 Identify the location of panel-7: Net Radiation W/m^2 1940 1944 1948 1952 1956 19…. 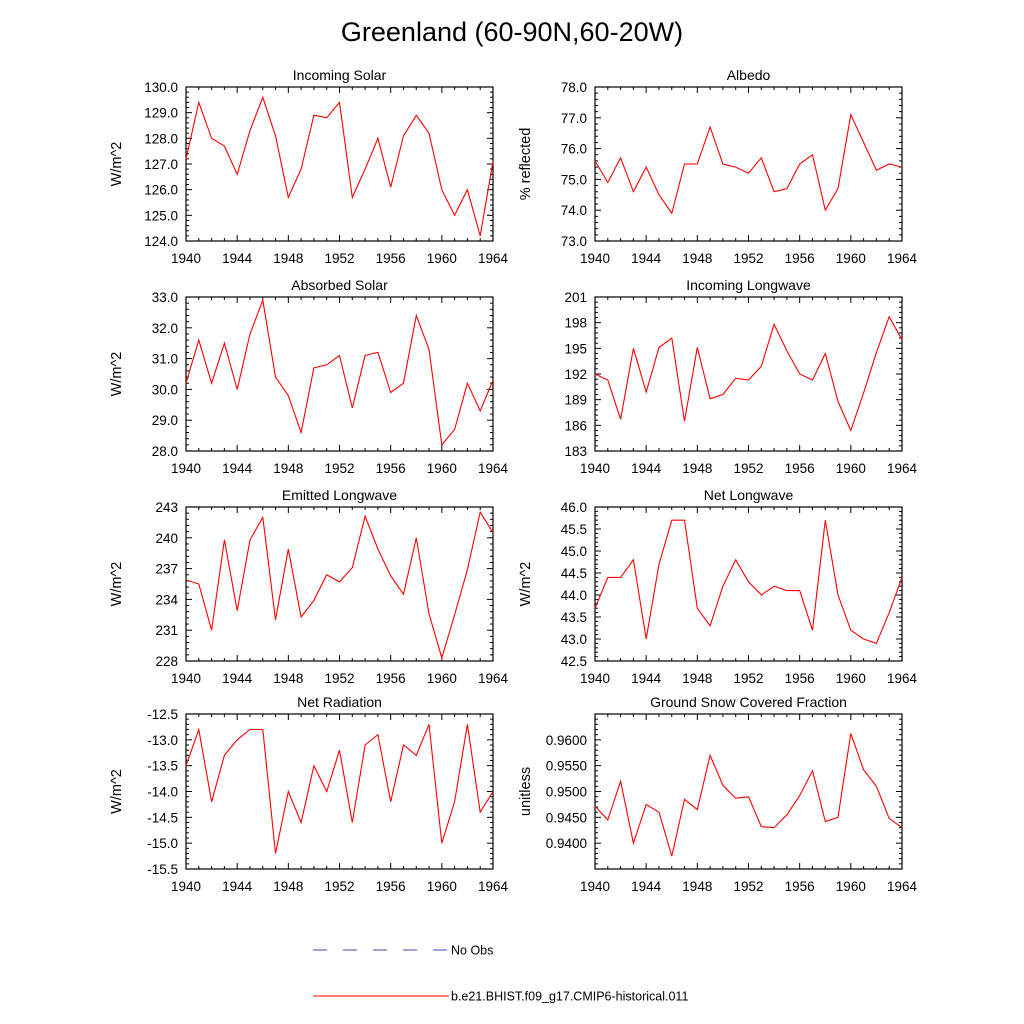
(309, 794).